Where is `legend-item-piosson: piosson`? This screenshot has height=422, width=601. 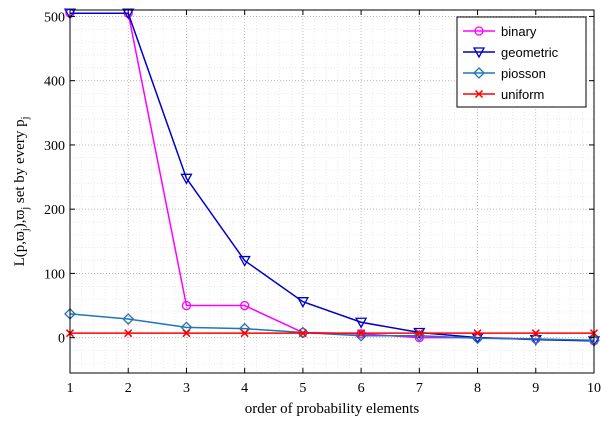
legend-item-piosson: piosson is located at coordinates (504, 73).